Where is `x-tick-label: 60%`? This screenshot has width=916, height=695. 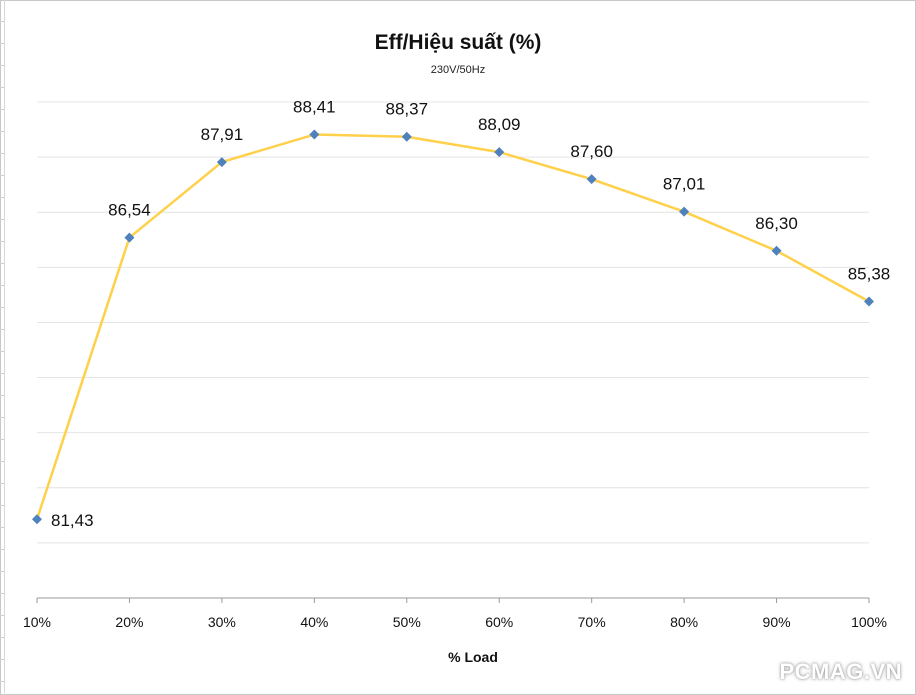 x-tick-label: 60% is located at coordinates (499, 622).